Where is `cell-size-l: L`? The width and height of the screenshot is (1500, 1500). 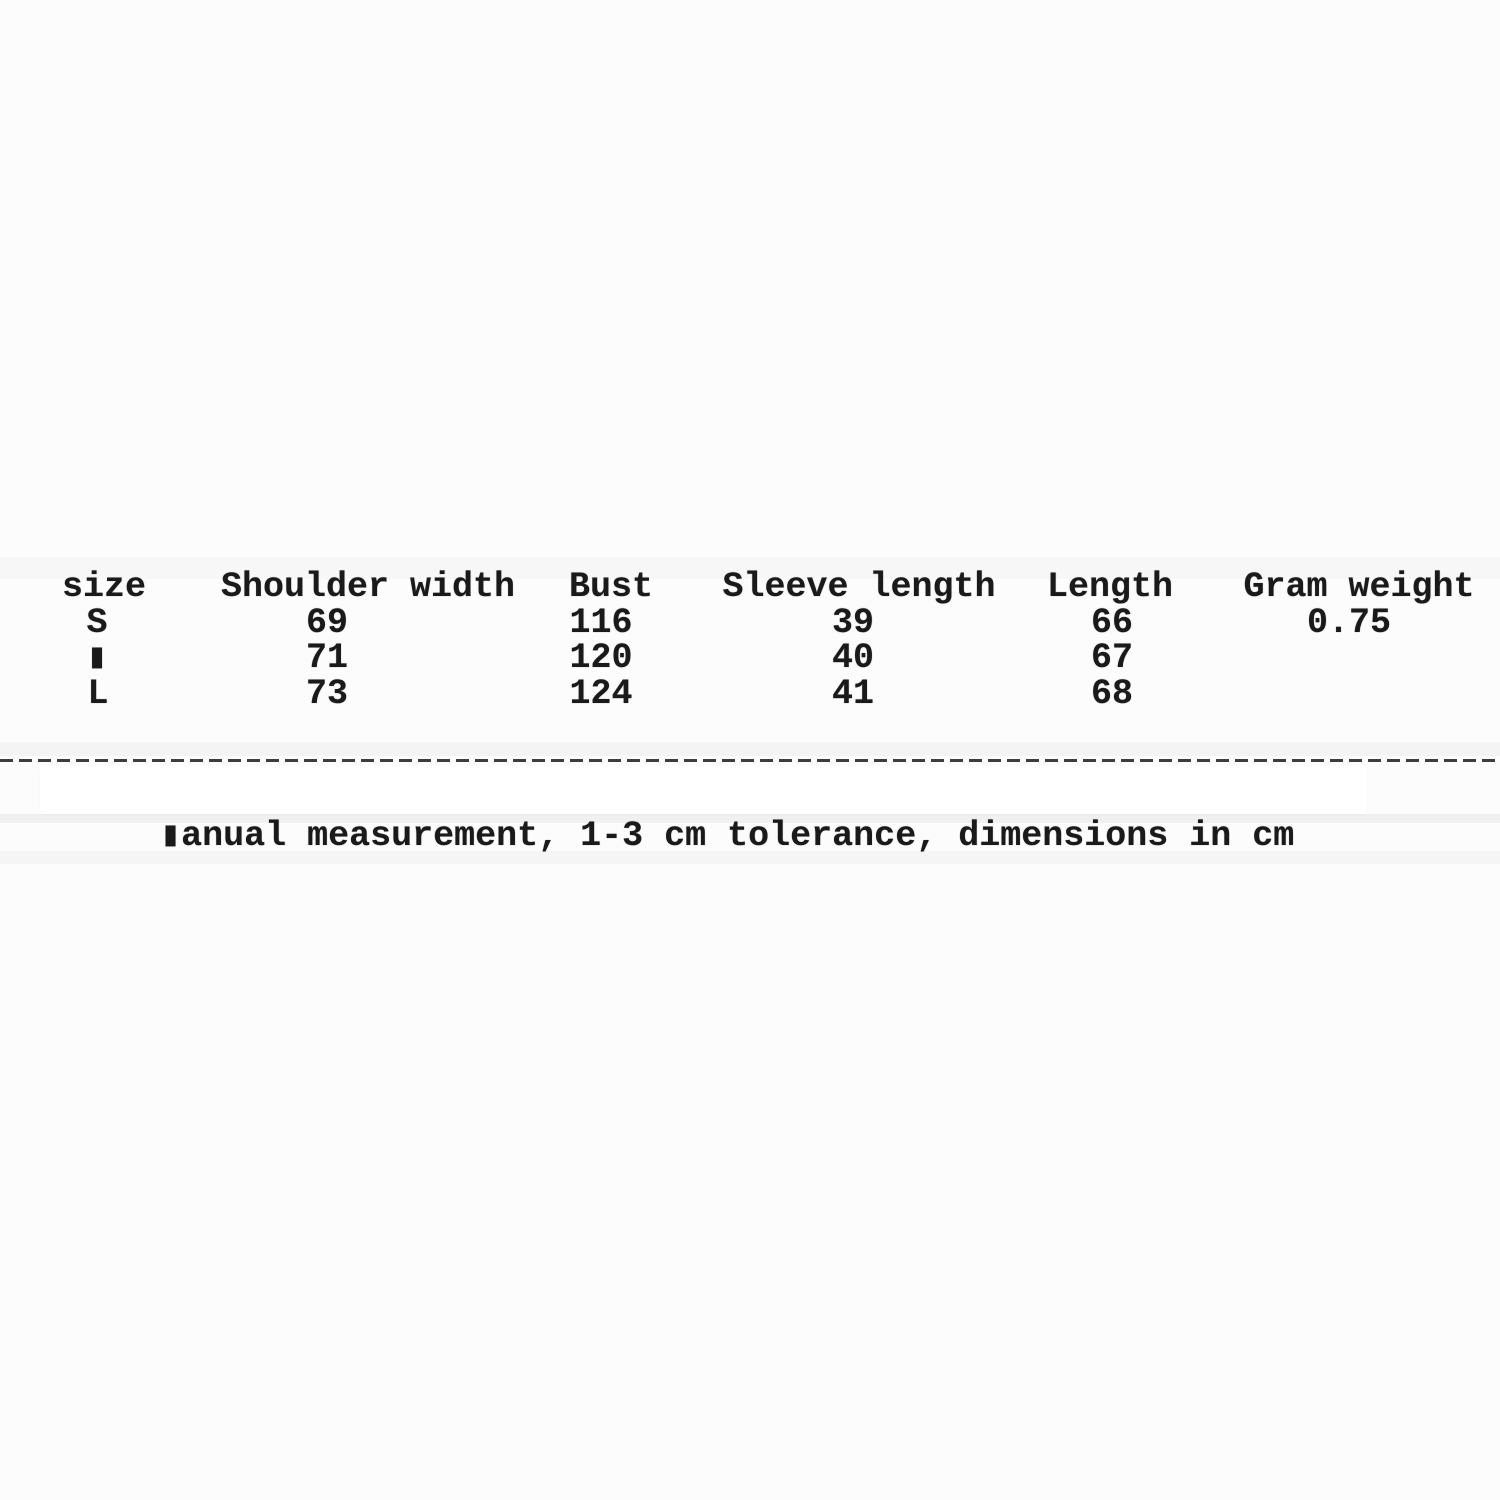
cell-size-l: L is located at coordinates (98, 694).